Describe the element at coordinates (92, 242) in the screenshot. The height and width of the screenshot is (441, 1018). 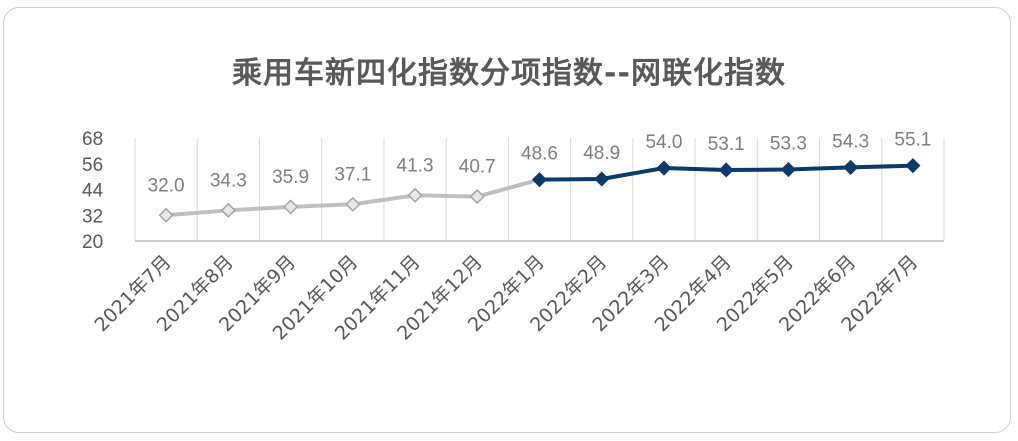
I see `y-tick-label: 20` at that location.